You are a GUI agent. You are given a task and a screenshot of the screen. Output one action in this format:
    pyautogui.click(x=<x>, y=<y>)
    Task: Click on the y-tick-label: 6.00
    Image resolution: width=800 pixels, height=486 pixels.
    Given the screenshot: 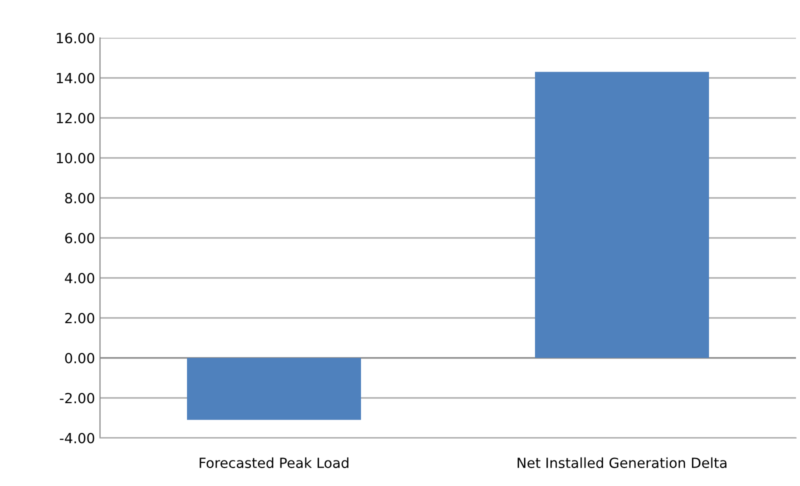 What is the action you would take?
    pyautogui.click(x=79, y=238)
    